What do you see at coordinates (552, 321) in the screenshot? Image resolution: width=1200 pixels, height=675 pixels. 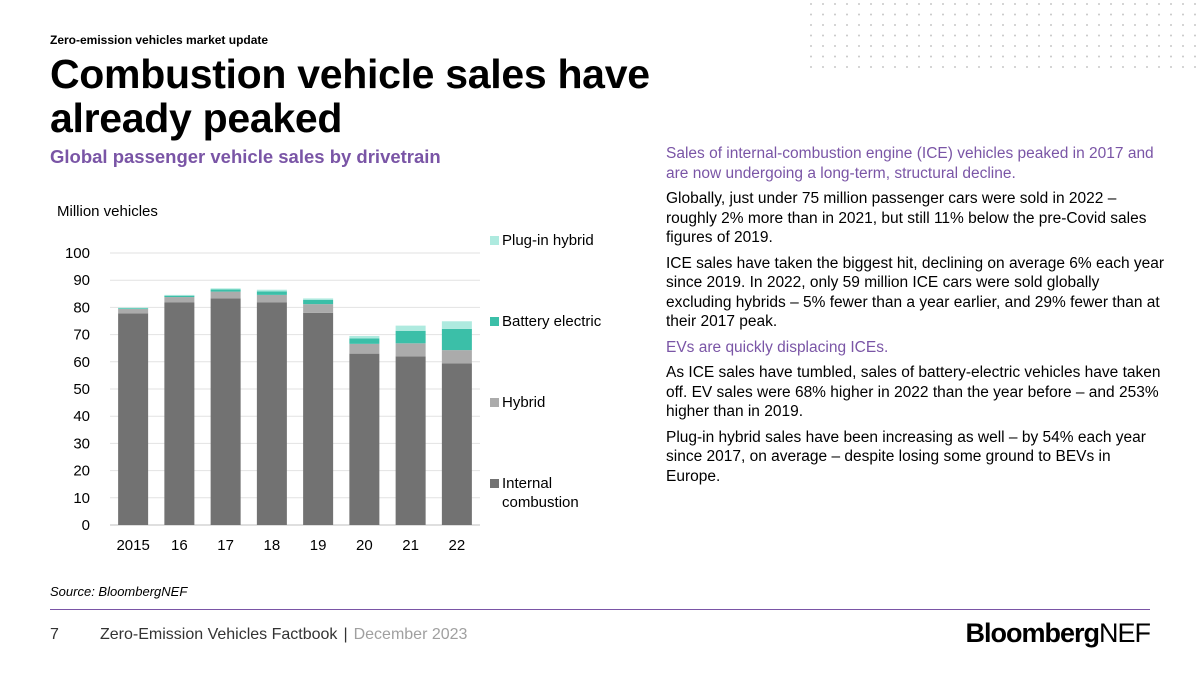 I see `legend-label-battery-electric: Battery electric` at bounding box center [552, 321].